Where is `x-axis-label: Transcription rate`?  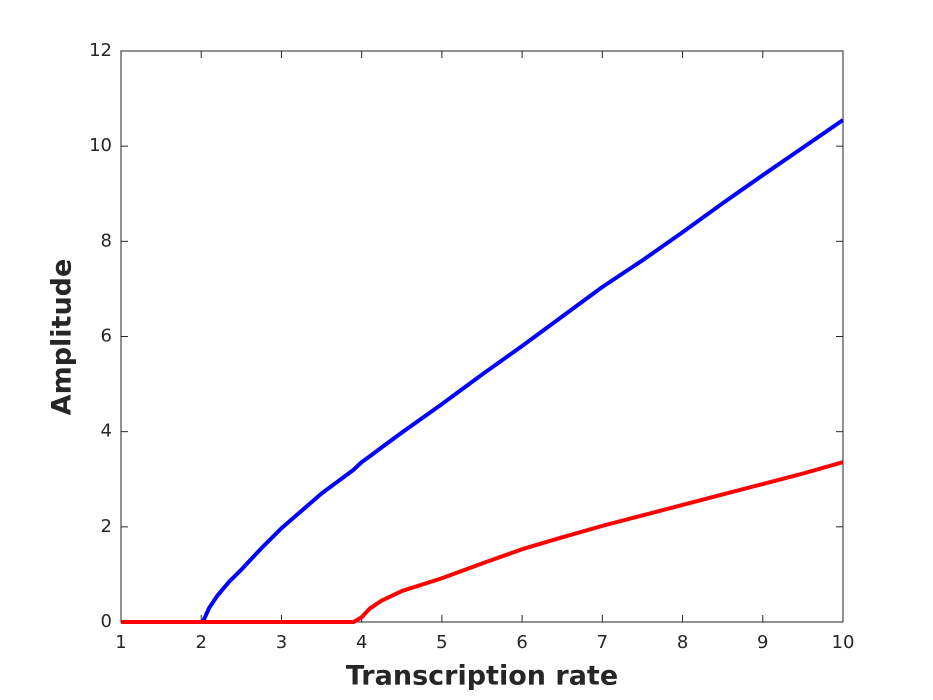
x-axis-label: Transcription rate is located at coordinates (482, 676).